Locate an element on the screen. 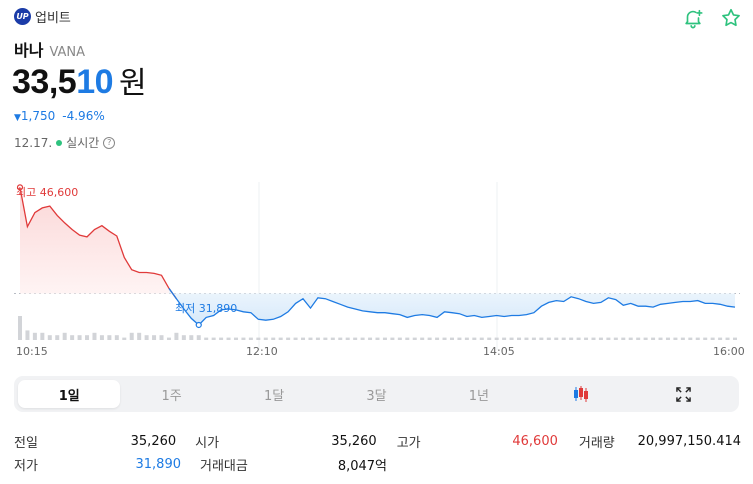 The height and width of the screenshot is (484, 753). expand-icon is located at coordinates (683, 394).